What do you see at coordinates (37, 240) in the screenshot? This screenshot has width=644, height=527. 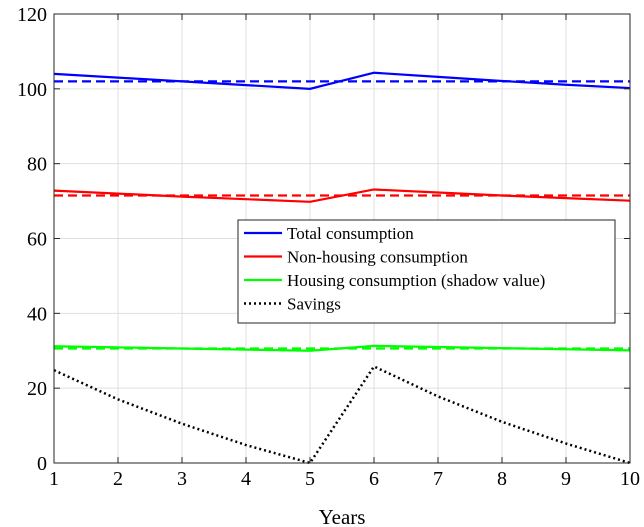 I see `y-tick-label: 60` at bounding box center [37, 240].